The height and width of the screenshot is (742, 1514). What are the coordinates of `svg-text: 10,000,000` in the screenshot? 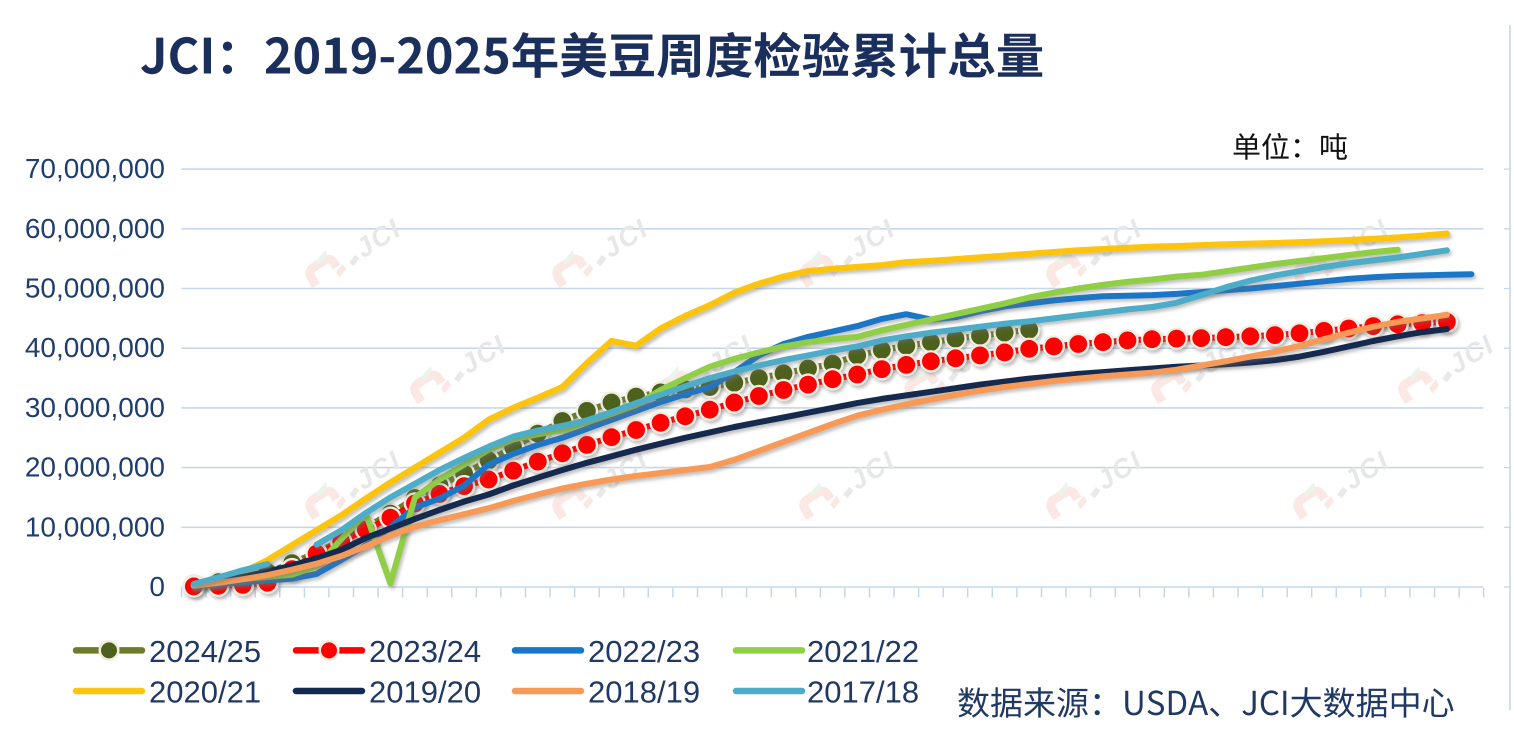 It's located at (95, 526).